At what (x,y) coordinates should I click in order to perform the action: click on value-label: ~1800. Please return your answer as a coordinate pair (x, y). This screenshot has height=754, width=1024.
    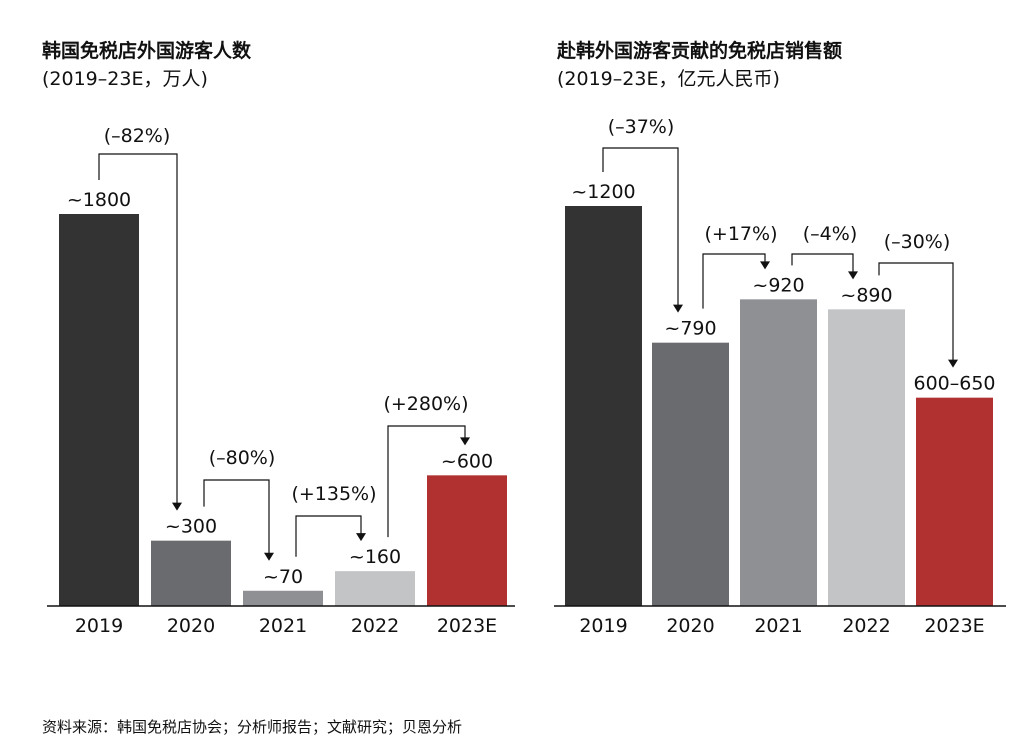
    Looking at the image, I should click on (99, 200).